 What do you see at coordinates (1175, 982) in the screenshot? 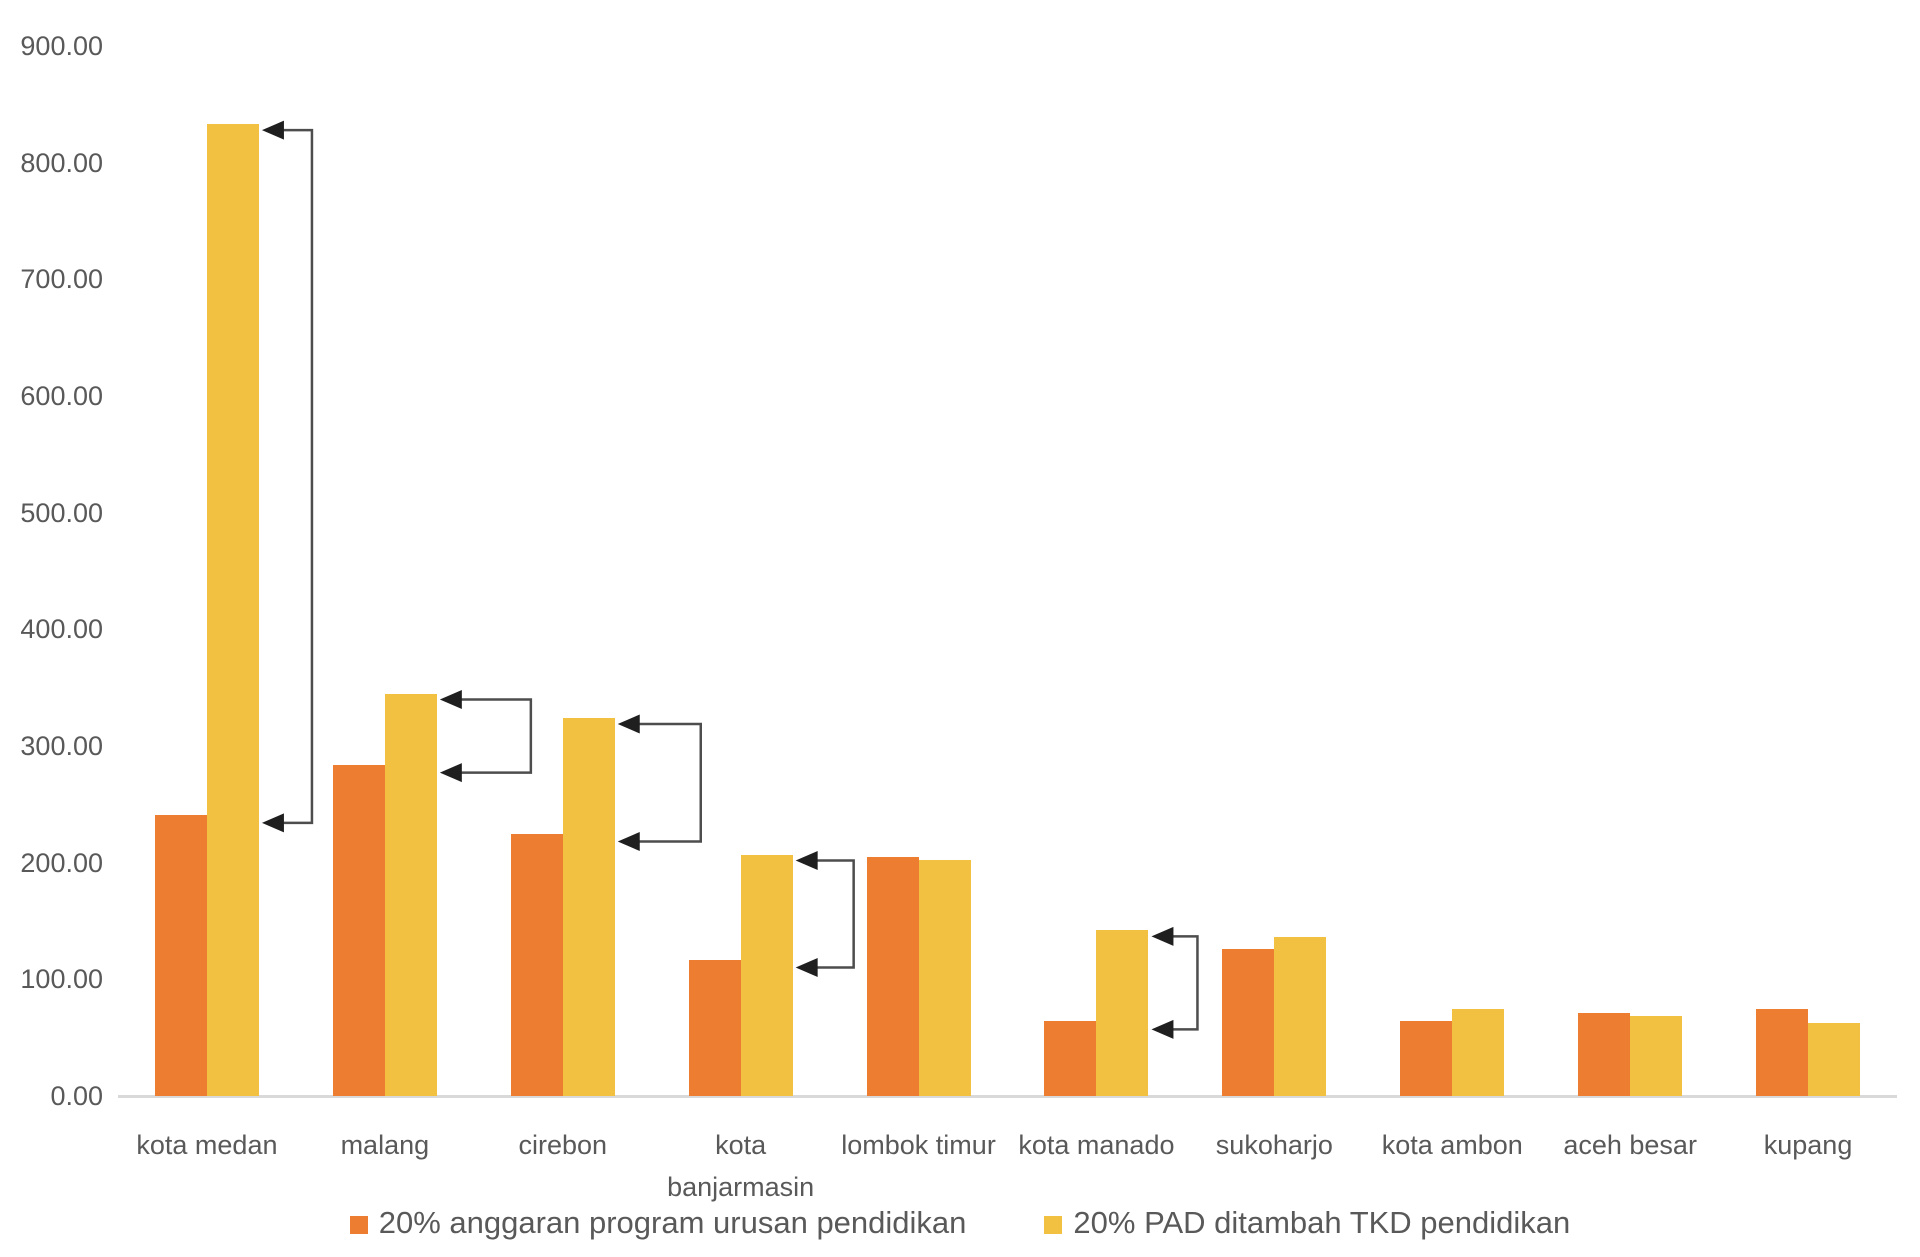
I see `difference-arrow-kota-manado` at bounding box center [1175, 982].